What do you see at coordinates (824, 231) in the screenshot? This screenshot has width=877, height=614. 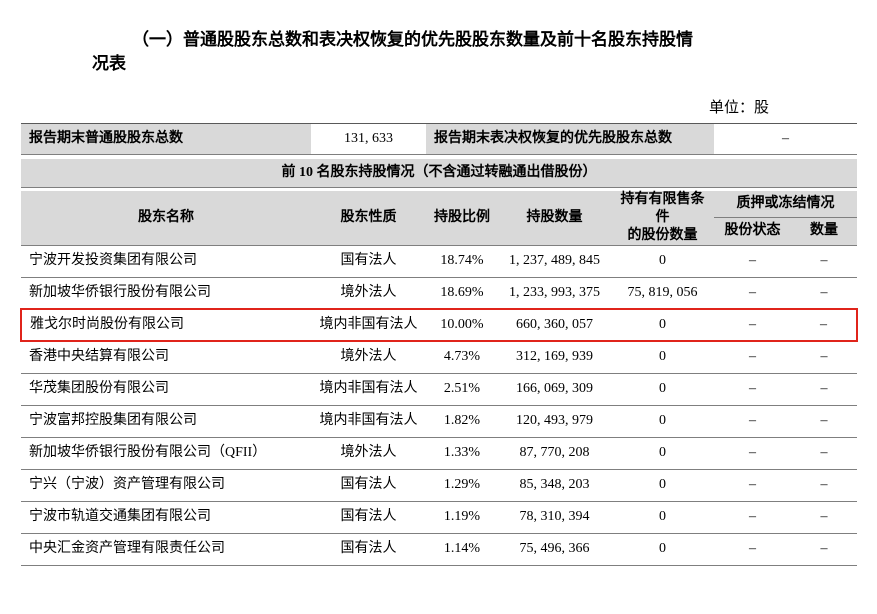 I see `col-header-pledge-qty: 数量` at bounding box center [824, 231].